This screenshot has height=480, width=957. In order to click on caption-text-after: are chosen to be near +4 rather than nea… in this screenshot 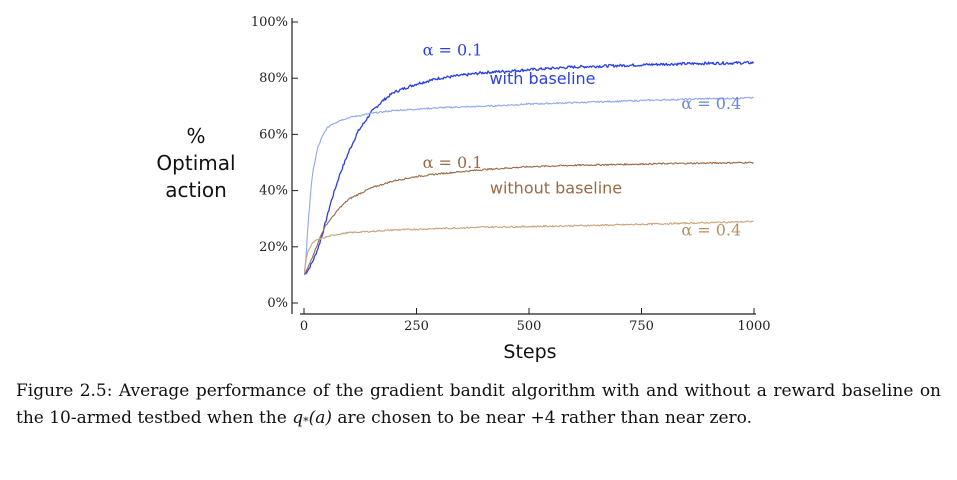, I will do `click(541, 418)`.